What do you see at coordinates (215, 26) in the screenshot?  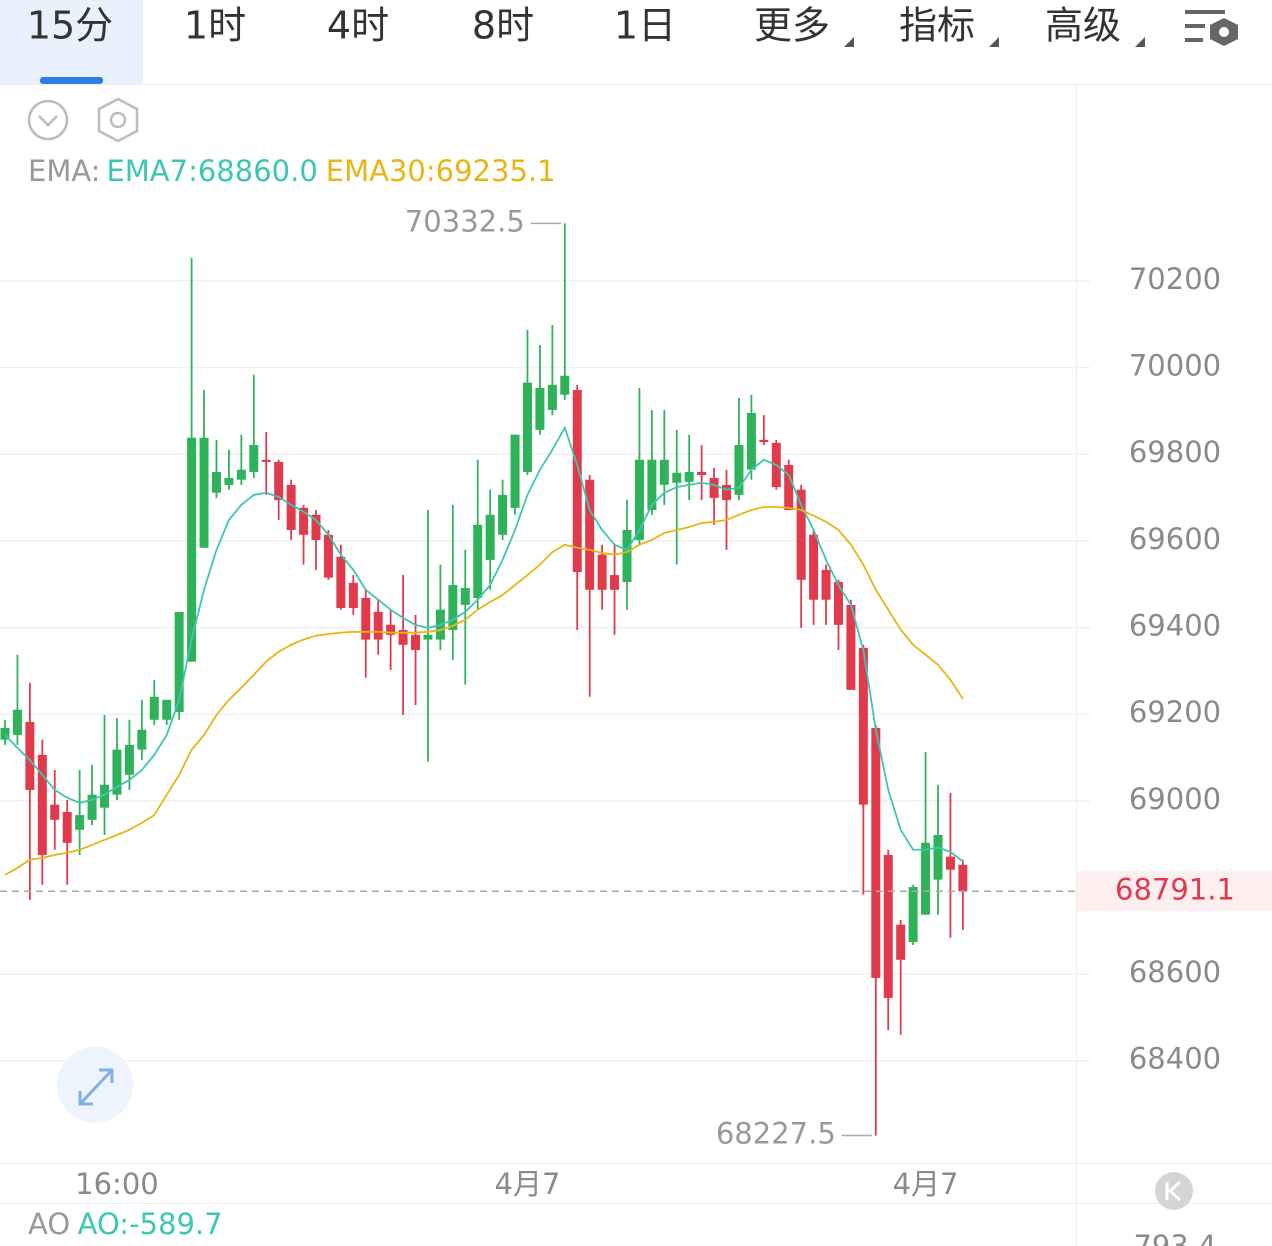 I see `tab: 1时` at bounding box center [215, 26].